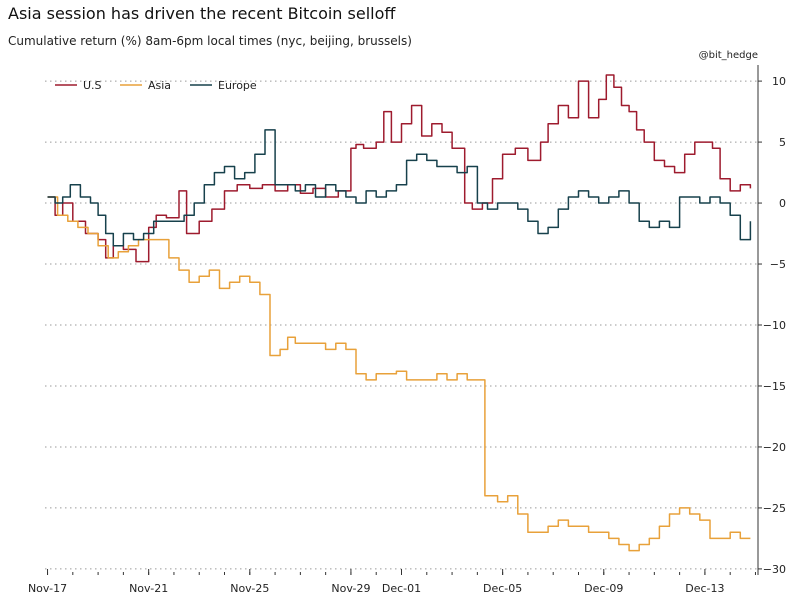  What do you see at coordinates (159, 85) in the screenshot?
I see `legend-label: Asia` at bounding box center [159, 85].